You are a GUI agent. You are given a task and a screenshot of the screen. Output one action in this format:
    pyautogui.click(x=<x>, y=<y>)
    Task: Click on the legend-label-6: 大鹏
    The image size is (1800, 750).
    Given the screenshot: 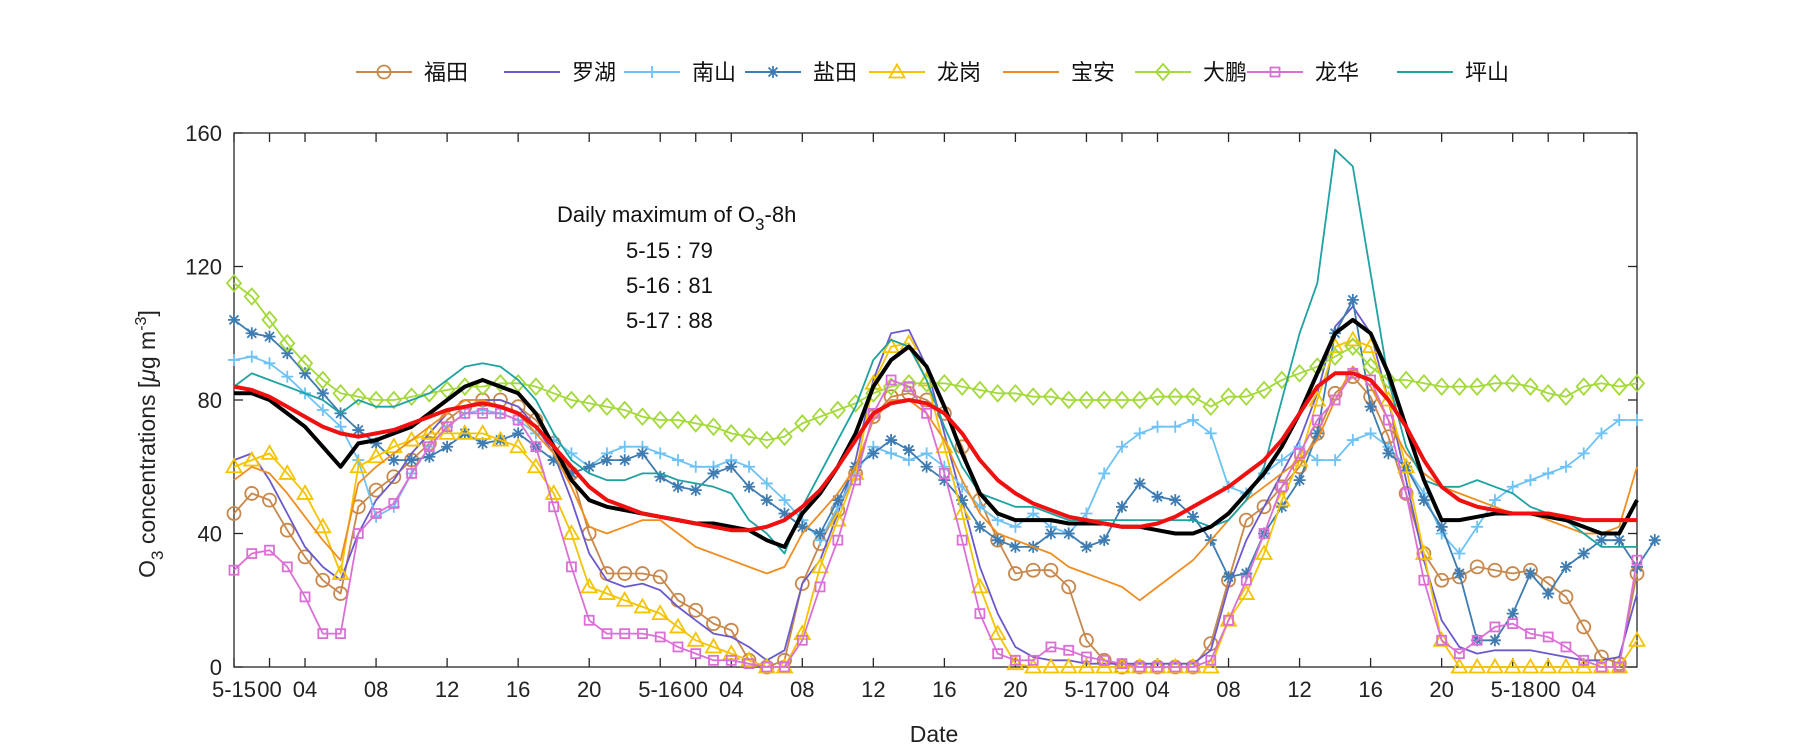 What is the action you would take?
    pyautogui.click(x=1225, y=73)
    